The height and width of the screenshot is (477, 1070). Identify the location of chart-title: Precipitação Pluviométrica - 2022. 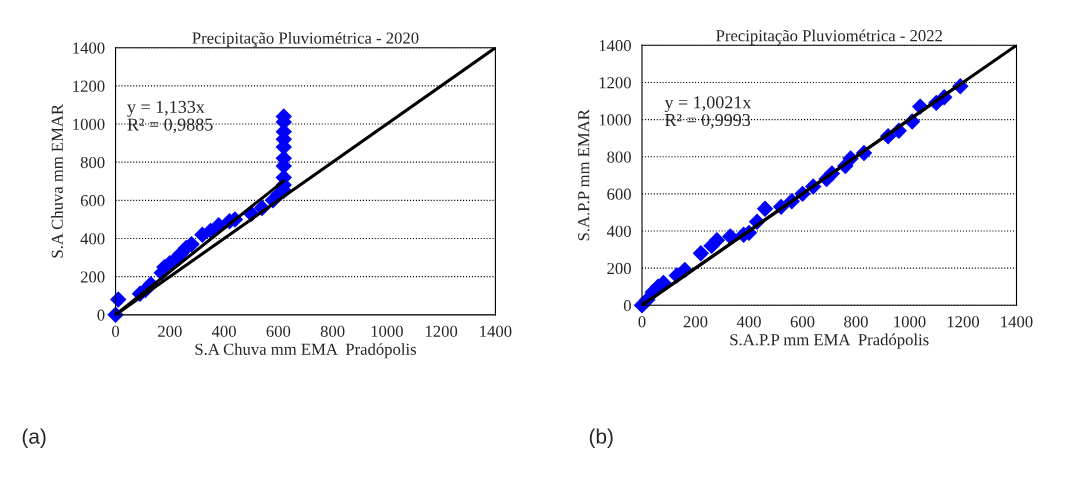
(829, 37).